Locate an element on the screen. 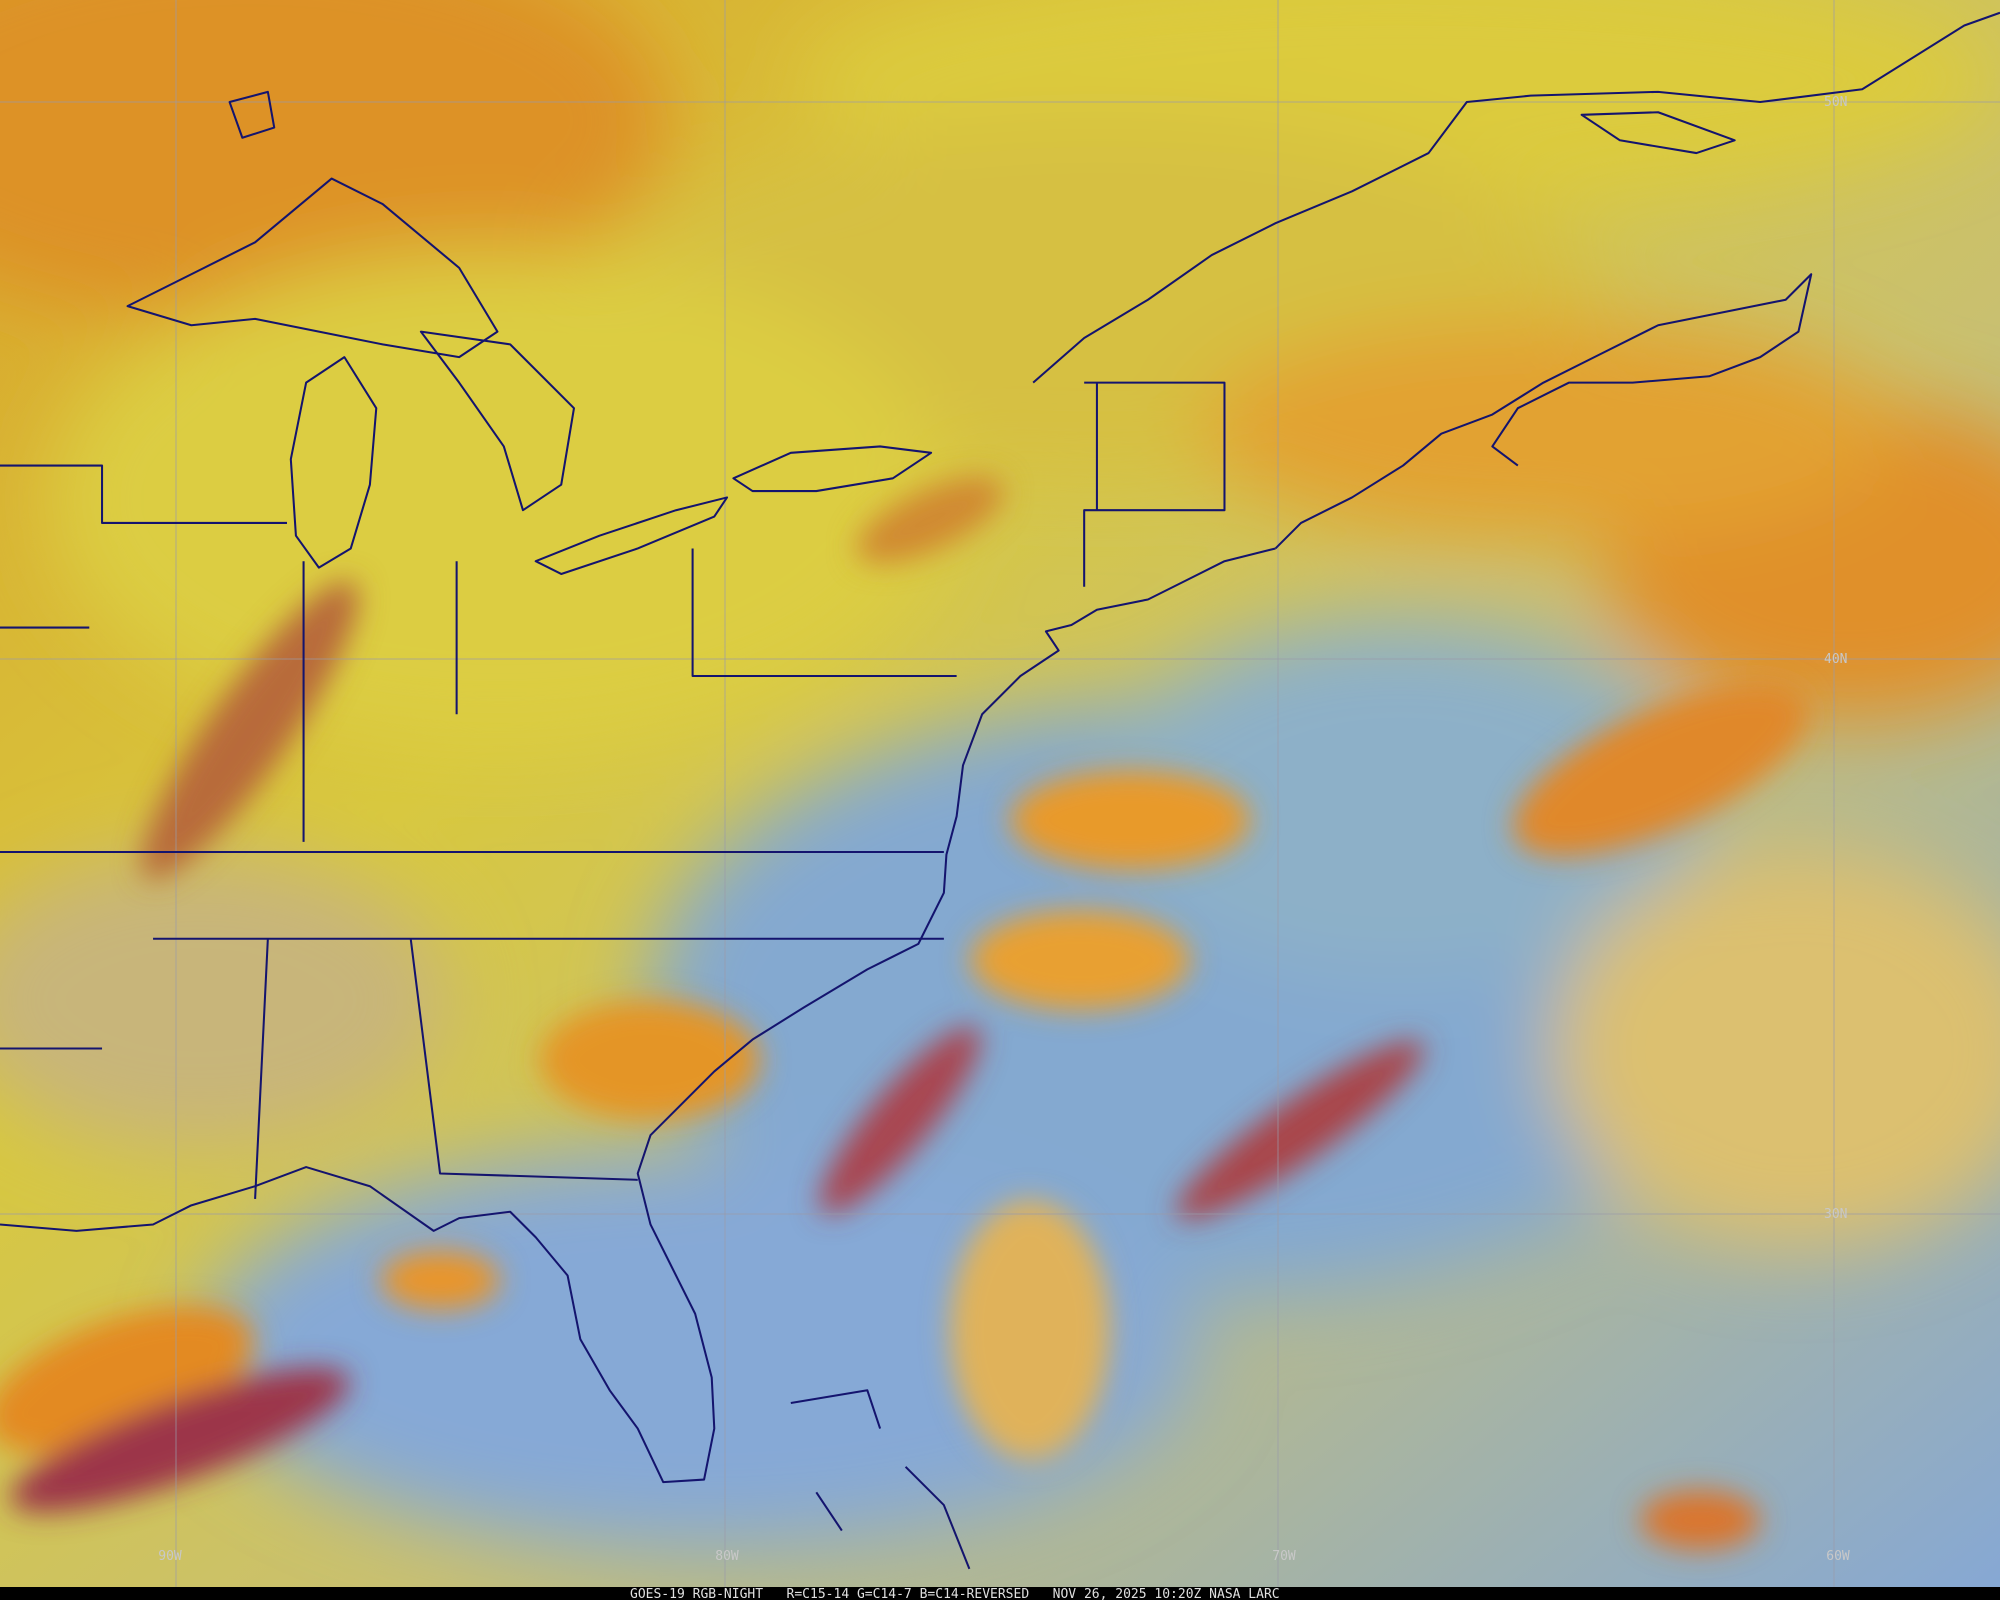  lon-label: 70W is located at coordinates (1284, 1556).